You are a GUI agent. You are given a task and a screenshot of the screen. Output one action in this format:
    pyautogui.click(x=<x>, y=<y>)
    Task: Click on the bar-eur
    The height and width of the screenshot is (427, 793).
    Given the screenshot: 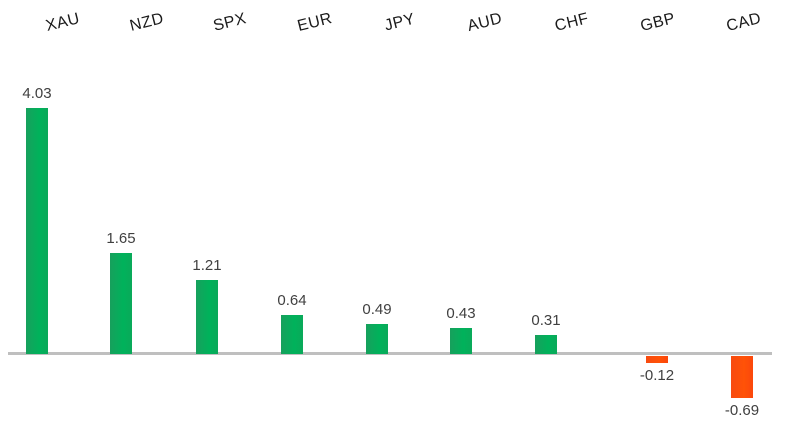 What is the action you would take?
    pyautogui.click(x=292, y=334)
    